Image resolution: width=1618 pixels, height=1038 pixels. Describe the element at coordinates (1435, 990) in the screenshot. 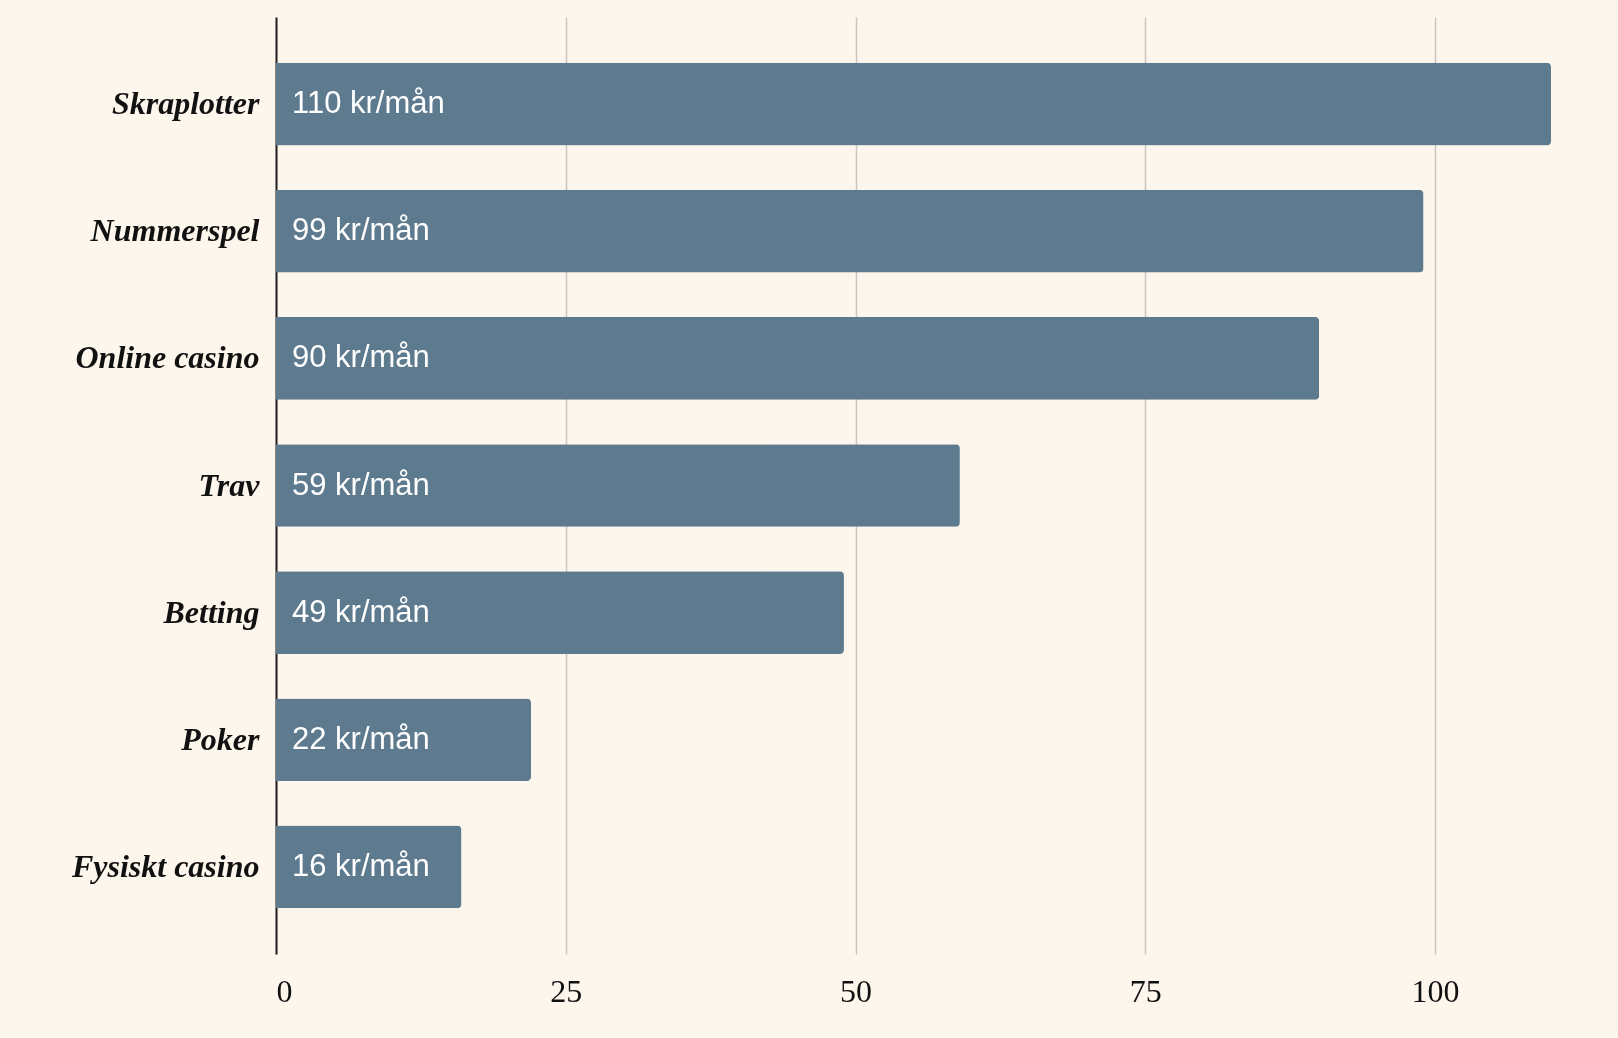

I see `x-tick-label: 100` at that location.